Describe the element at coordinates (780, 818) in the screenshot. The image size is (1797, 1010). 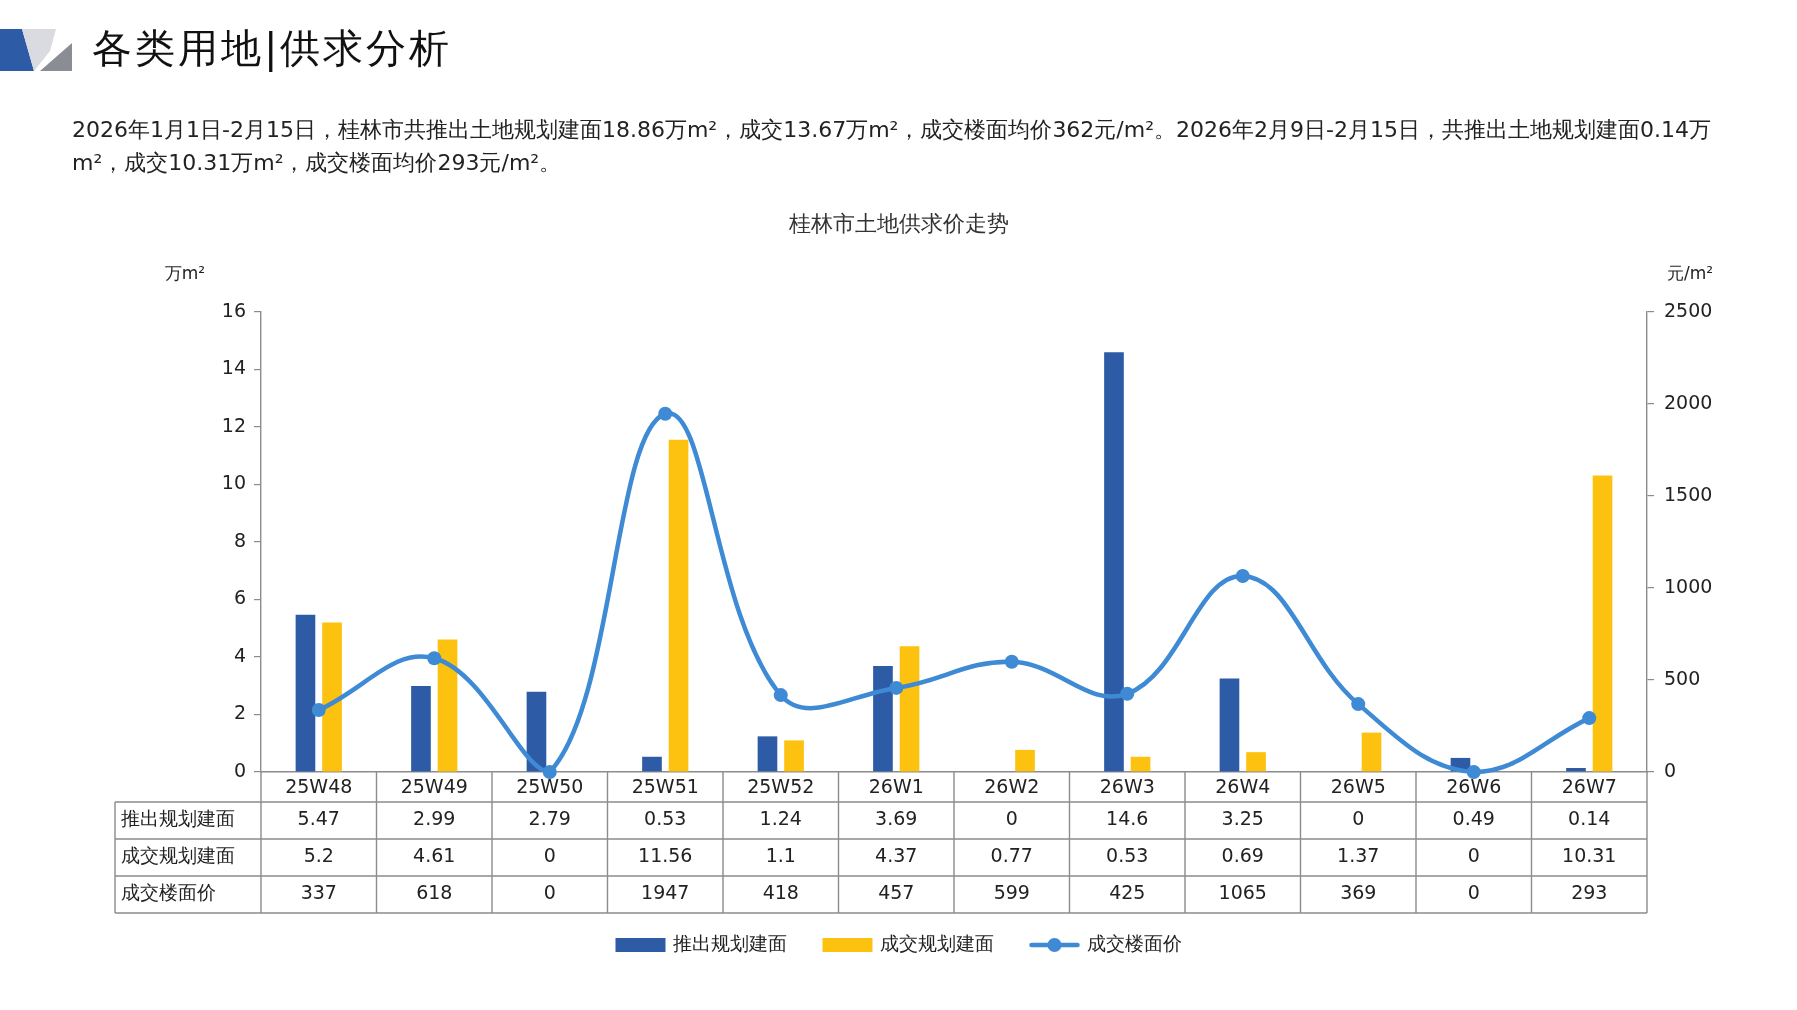
I see `data-label: 1.24` at that location.